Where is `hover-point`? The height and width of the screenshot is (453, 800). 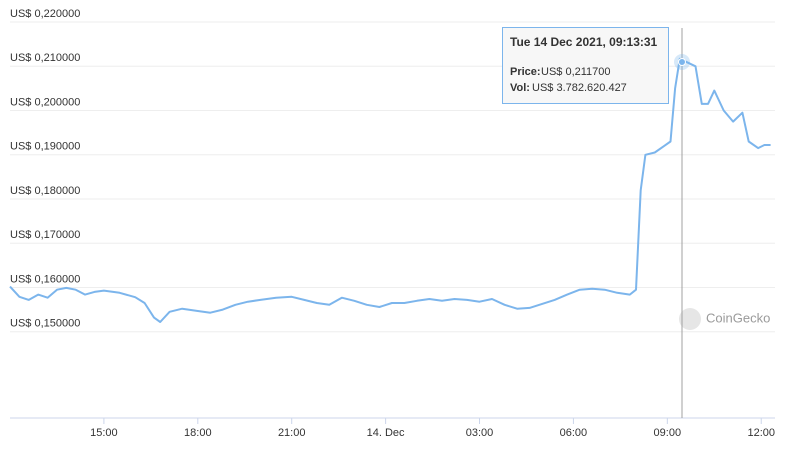
hover-point is located at coordinates (682, 62).